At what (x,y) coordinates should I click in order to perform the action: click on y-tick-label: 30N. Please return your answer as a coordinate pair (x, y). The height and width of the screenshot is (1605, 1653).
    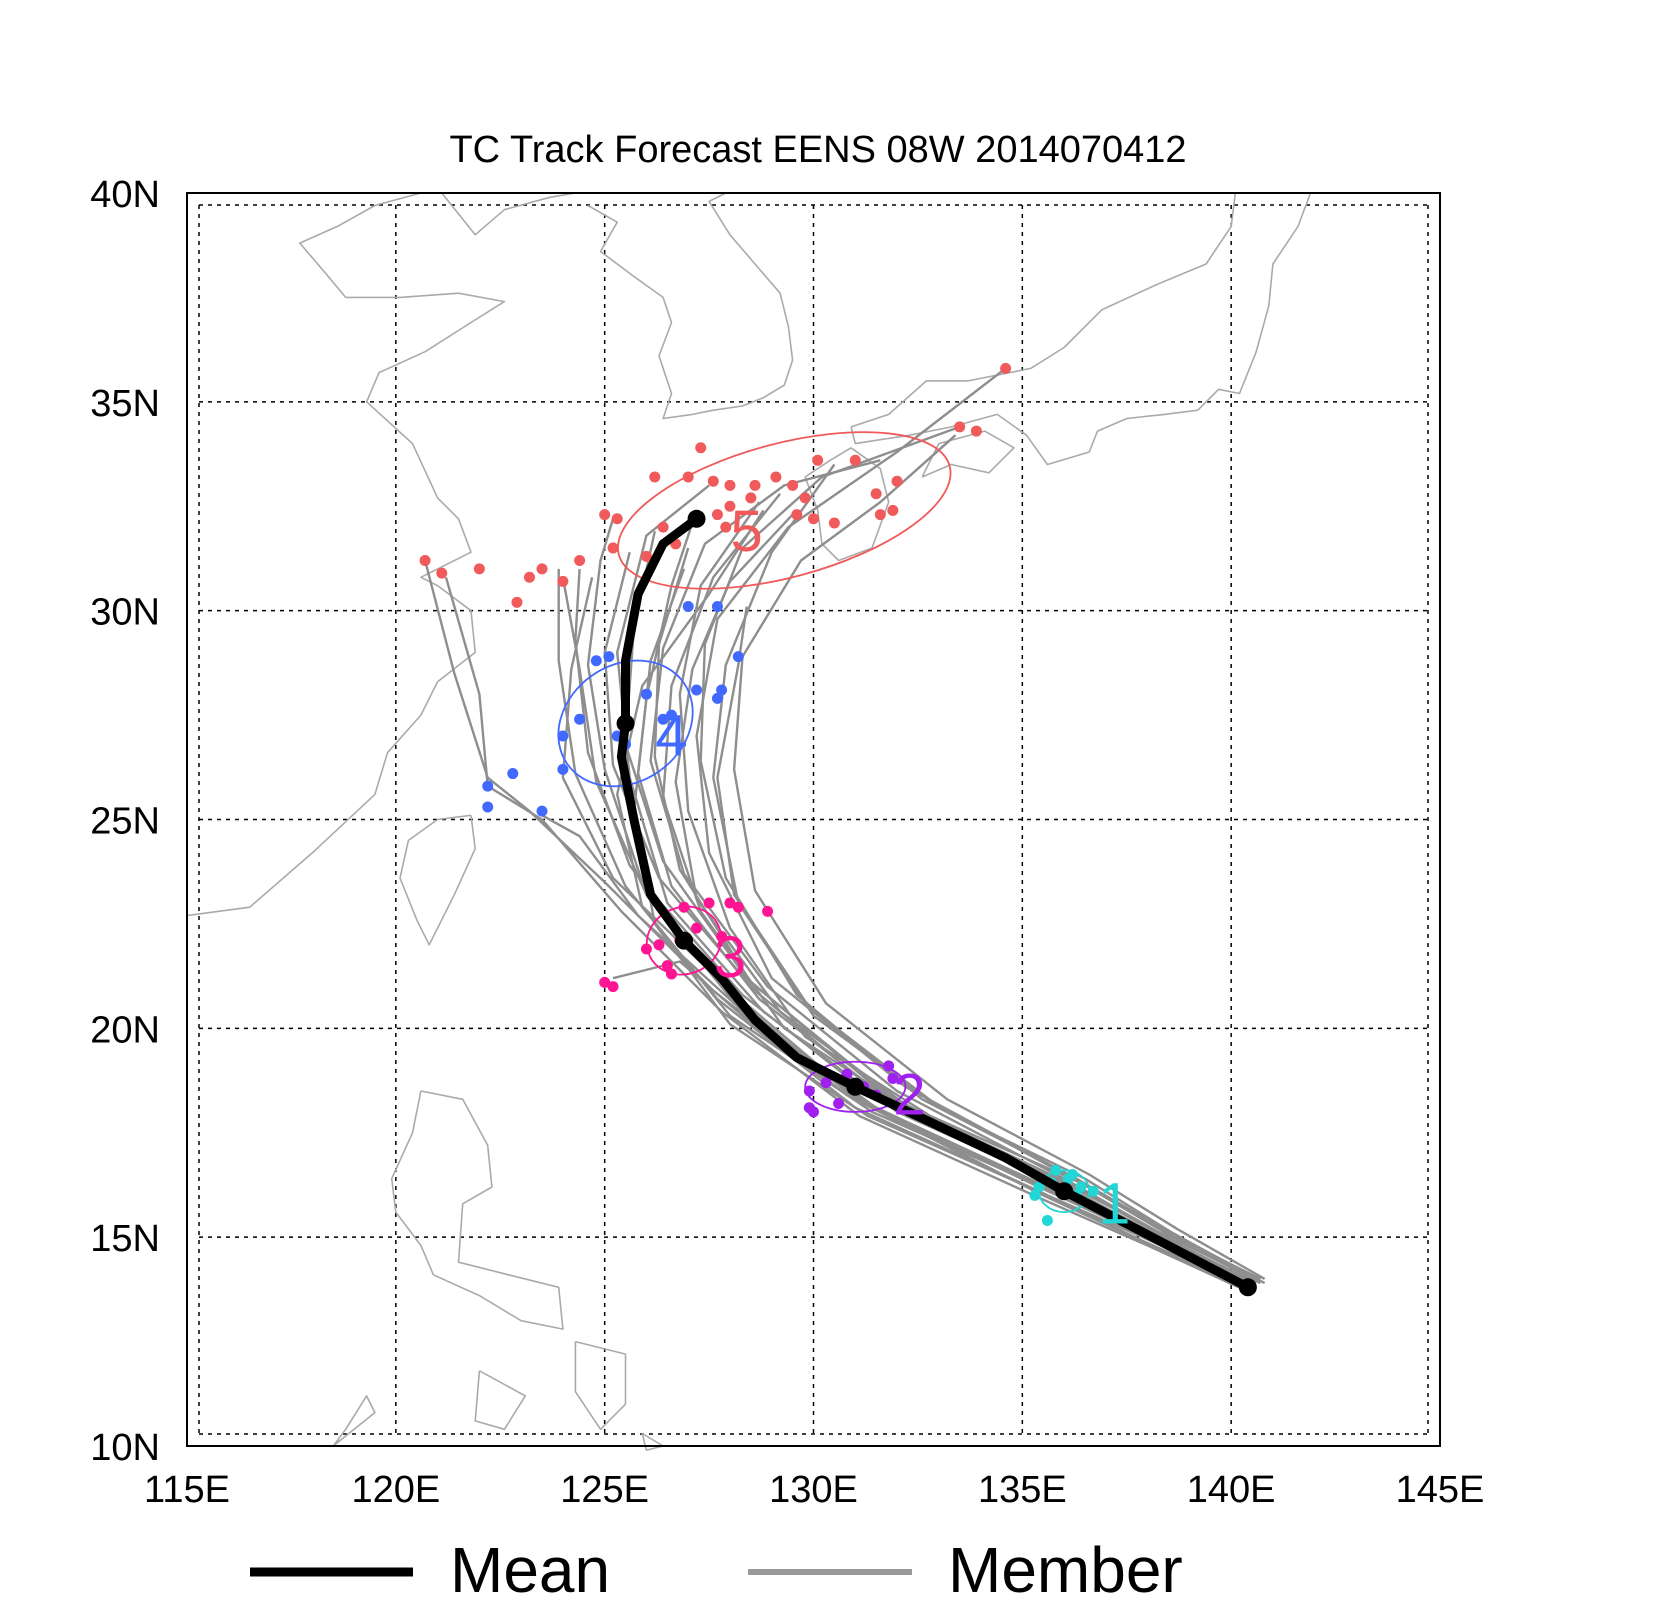
    Looking at the image, I should click on (125, 613).